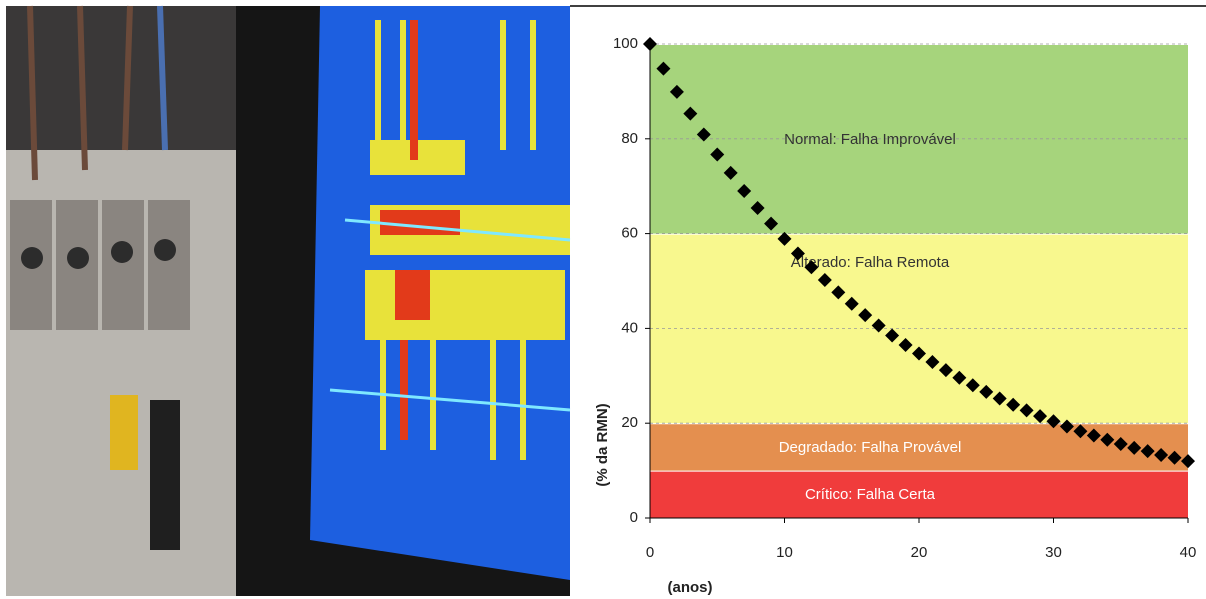 The image size is (1206, 599). What do you see at coordinates (690, 587) in the screenshot?
I see `x-axis-label: (anos)` at bounding box center [690, 587].